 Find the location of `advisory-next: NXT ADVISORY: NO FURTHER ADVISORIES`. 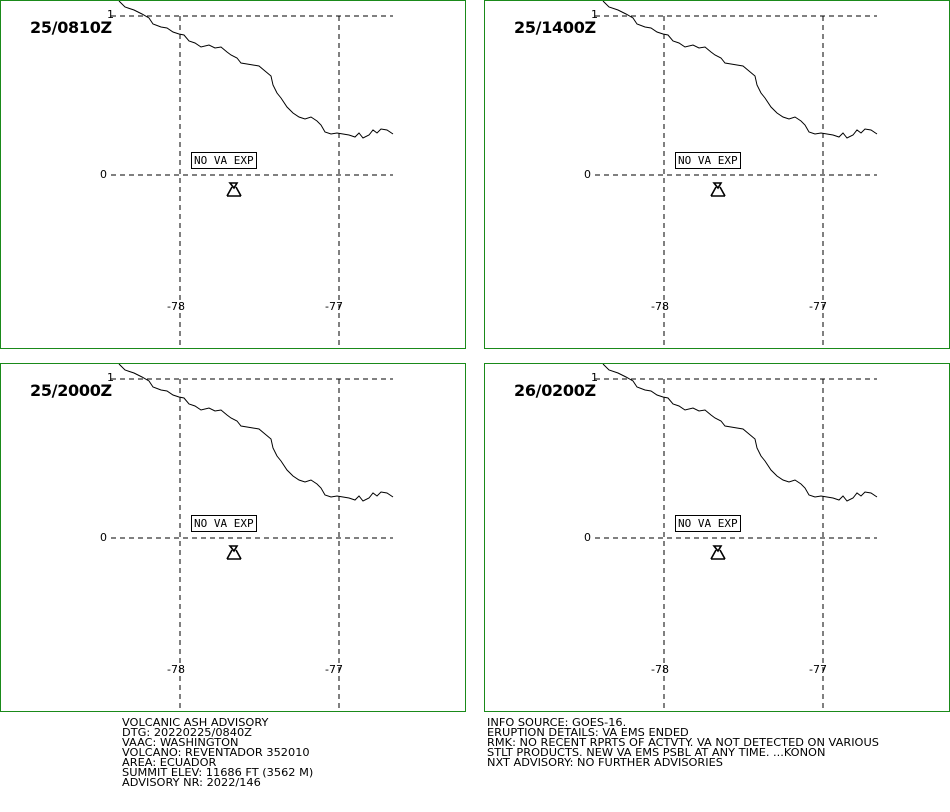

advisory-next: NXT ADVISORY: NO FURTHER ADVISORIES is located at coordinates (605, 762).